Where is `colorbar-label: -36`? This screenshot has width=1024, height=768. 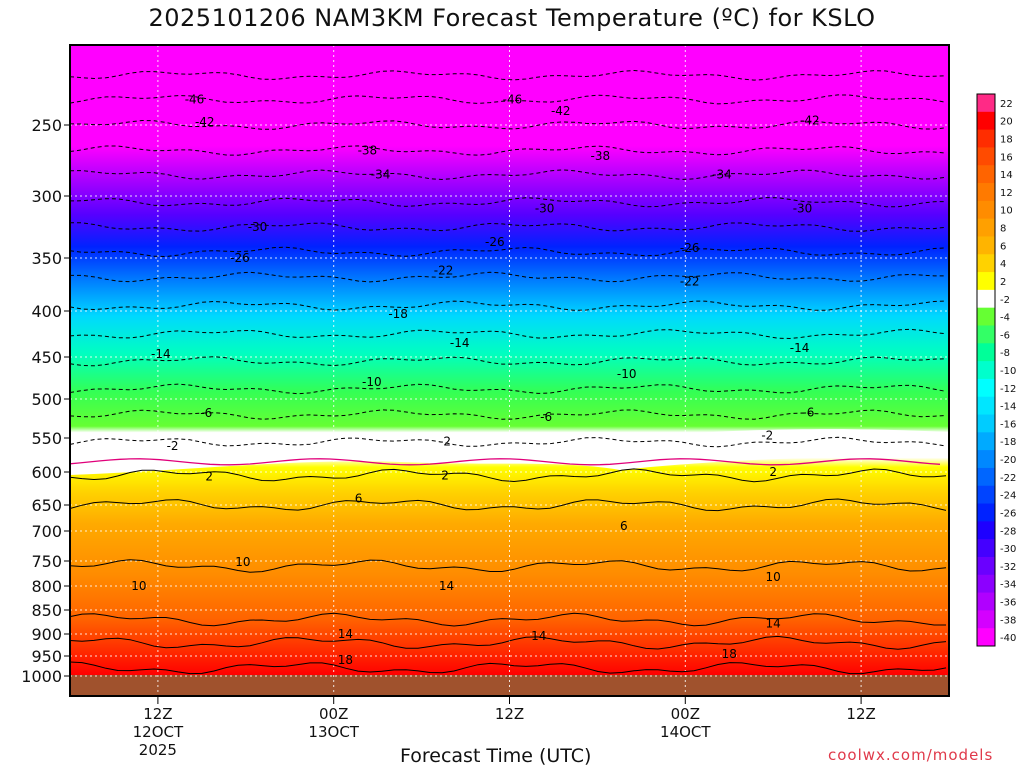
colorbar-label: -36 is located at coordinates (1008, 602).